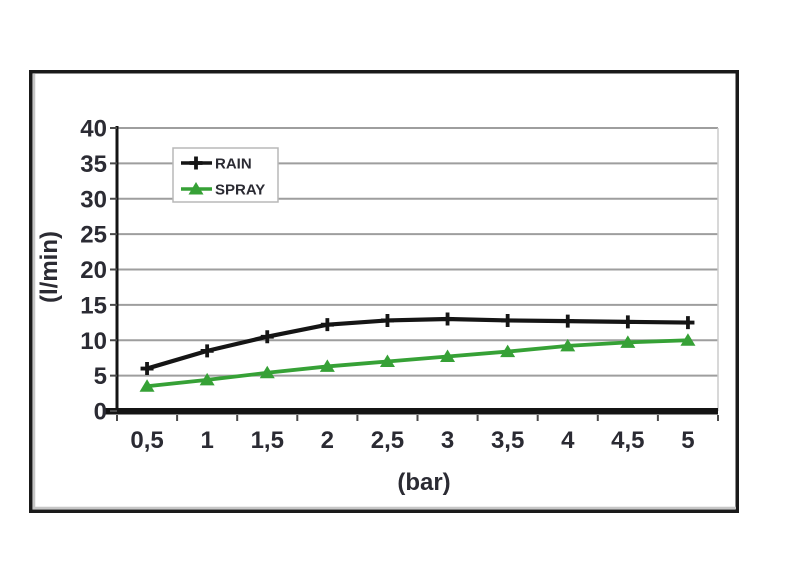 The width and height of the screenshot is (800, 570). What do you see at coordinates (100, 376) in the screenshot?
I see `y-tick-label-5: 5` at bounding box center [100, 376].